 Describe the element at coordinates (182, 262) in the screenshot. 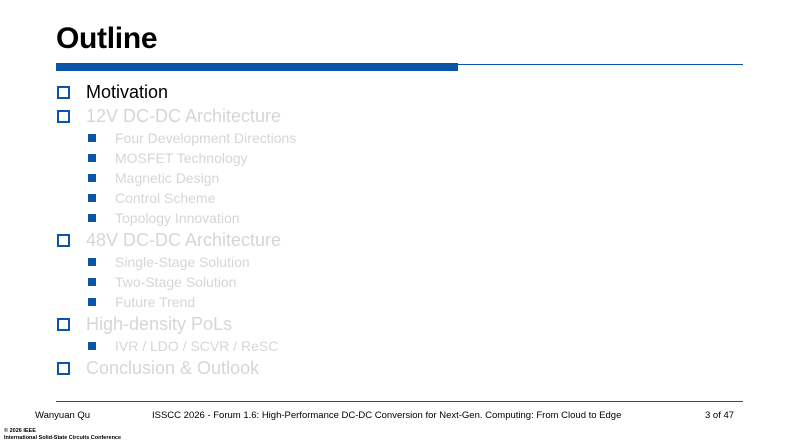

I see `outline-subitem-label: Single-Stage Solution` at that location.